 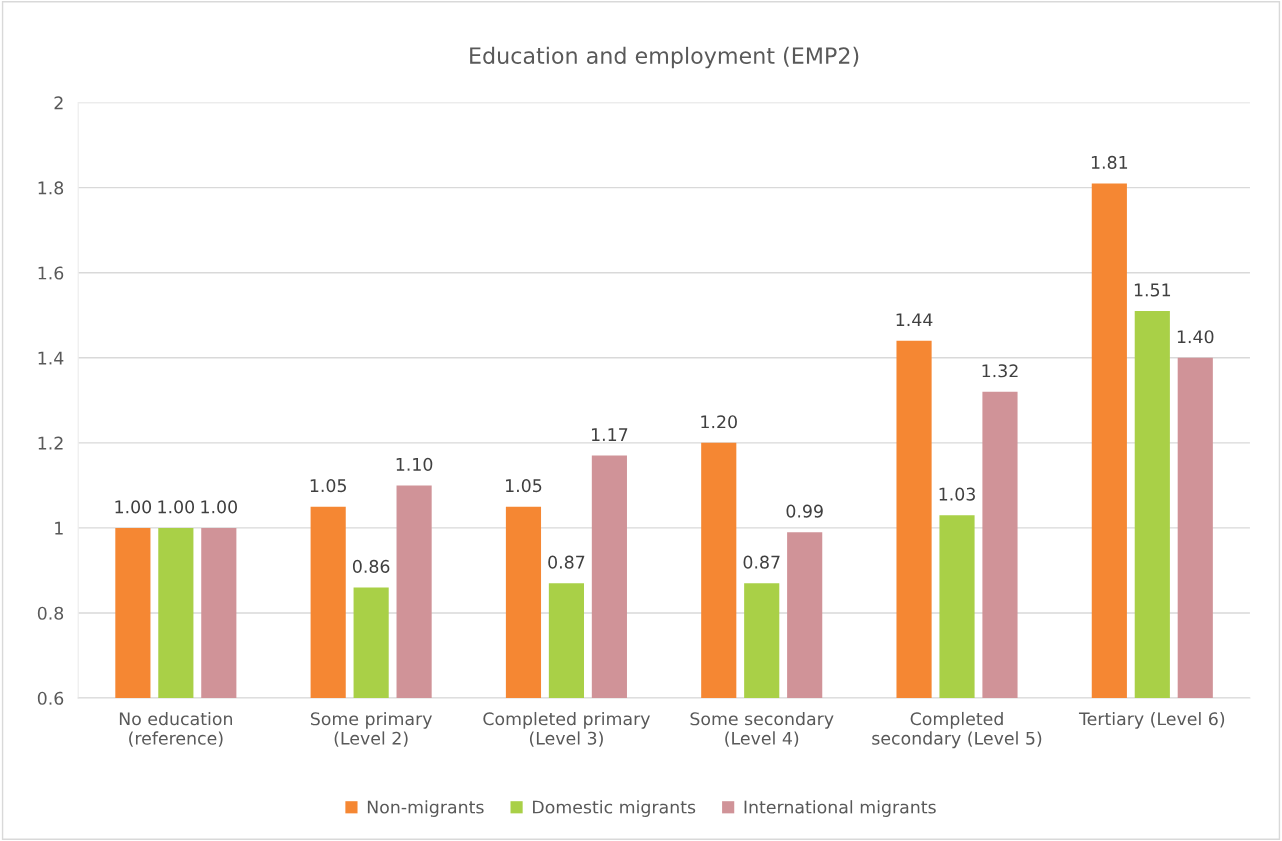 I want to click on y-tick-label: 0.8, so click(x=50, y=613).